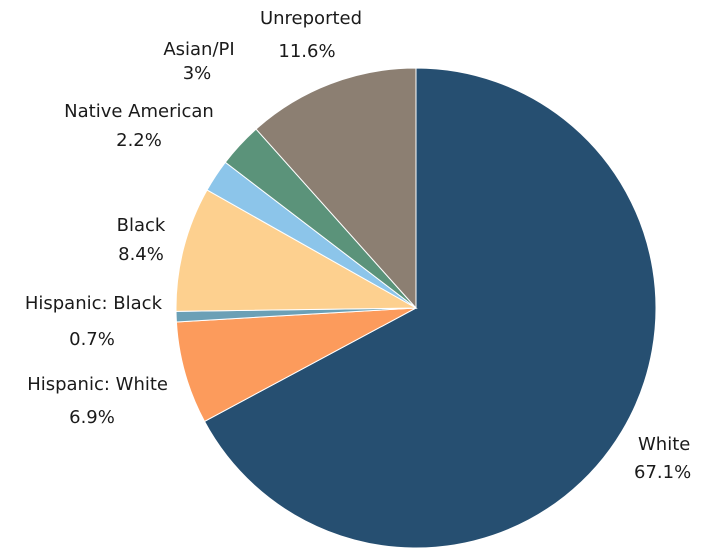  Describe the element at coordinates (311, 18) in the screenshot. I see `label-unreported-name: Unreported` at that location.